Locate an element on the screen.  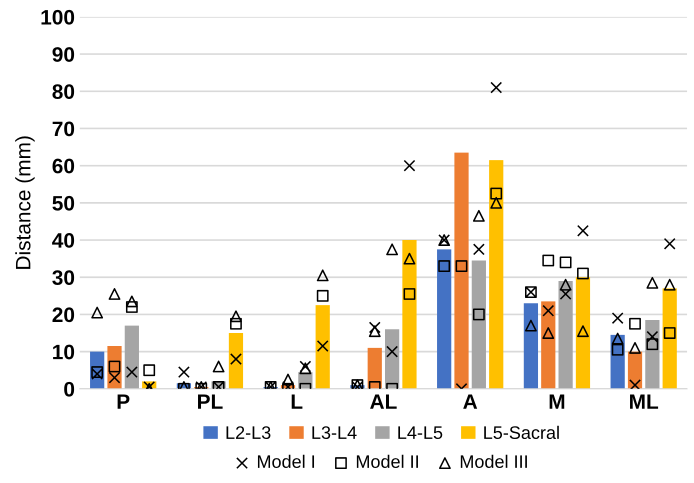
y-tick-label: 80 is located at coordinates (63, 92).